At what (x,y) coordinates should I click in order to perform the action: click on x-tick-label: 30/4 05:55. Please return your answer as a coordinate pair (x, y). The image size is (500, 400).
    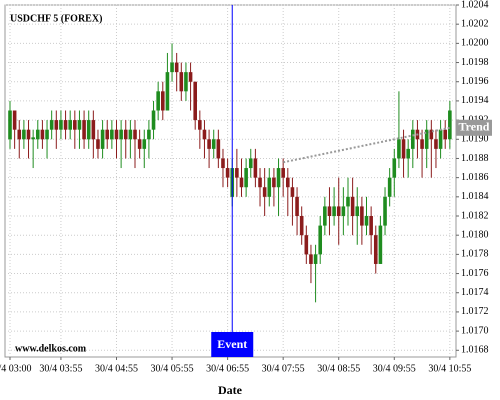
    Looking at the image, I should click on (172, 368).